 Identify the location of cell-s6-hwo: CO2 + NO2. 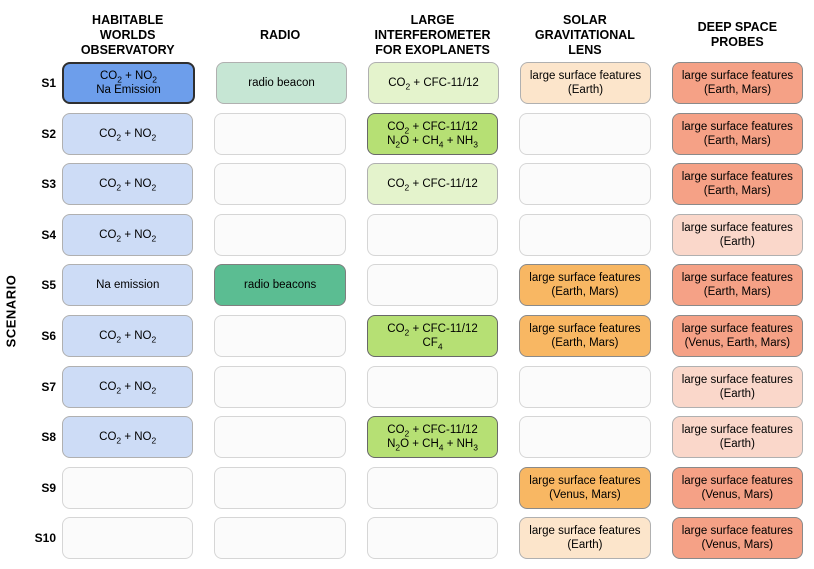
(128, 335).